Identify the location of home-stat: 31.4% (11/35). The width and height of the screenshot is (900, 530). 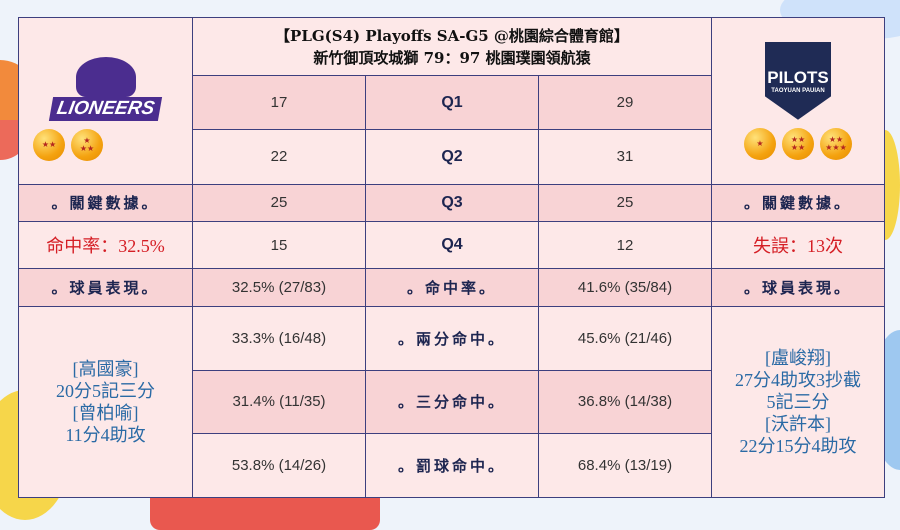
(279, 402).